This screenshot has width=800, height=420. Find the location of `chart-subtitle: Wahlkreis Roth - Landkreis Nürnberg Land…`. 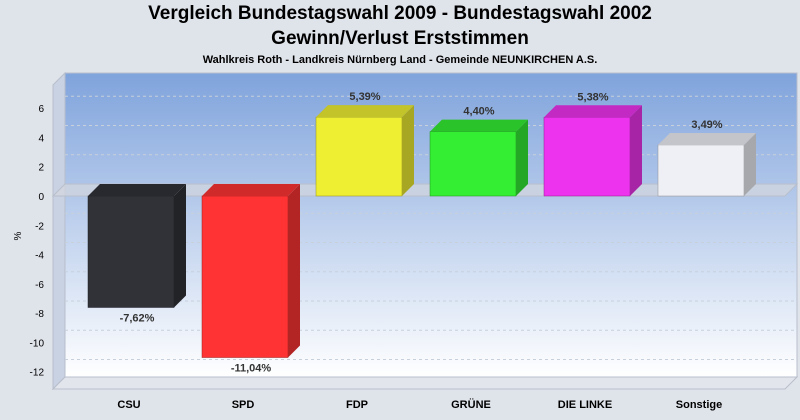

chart-subtitle: Wahlkreis Roth - Landkreis Nürnberg Land… is located at coordinates (400, 60).